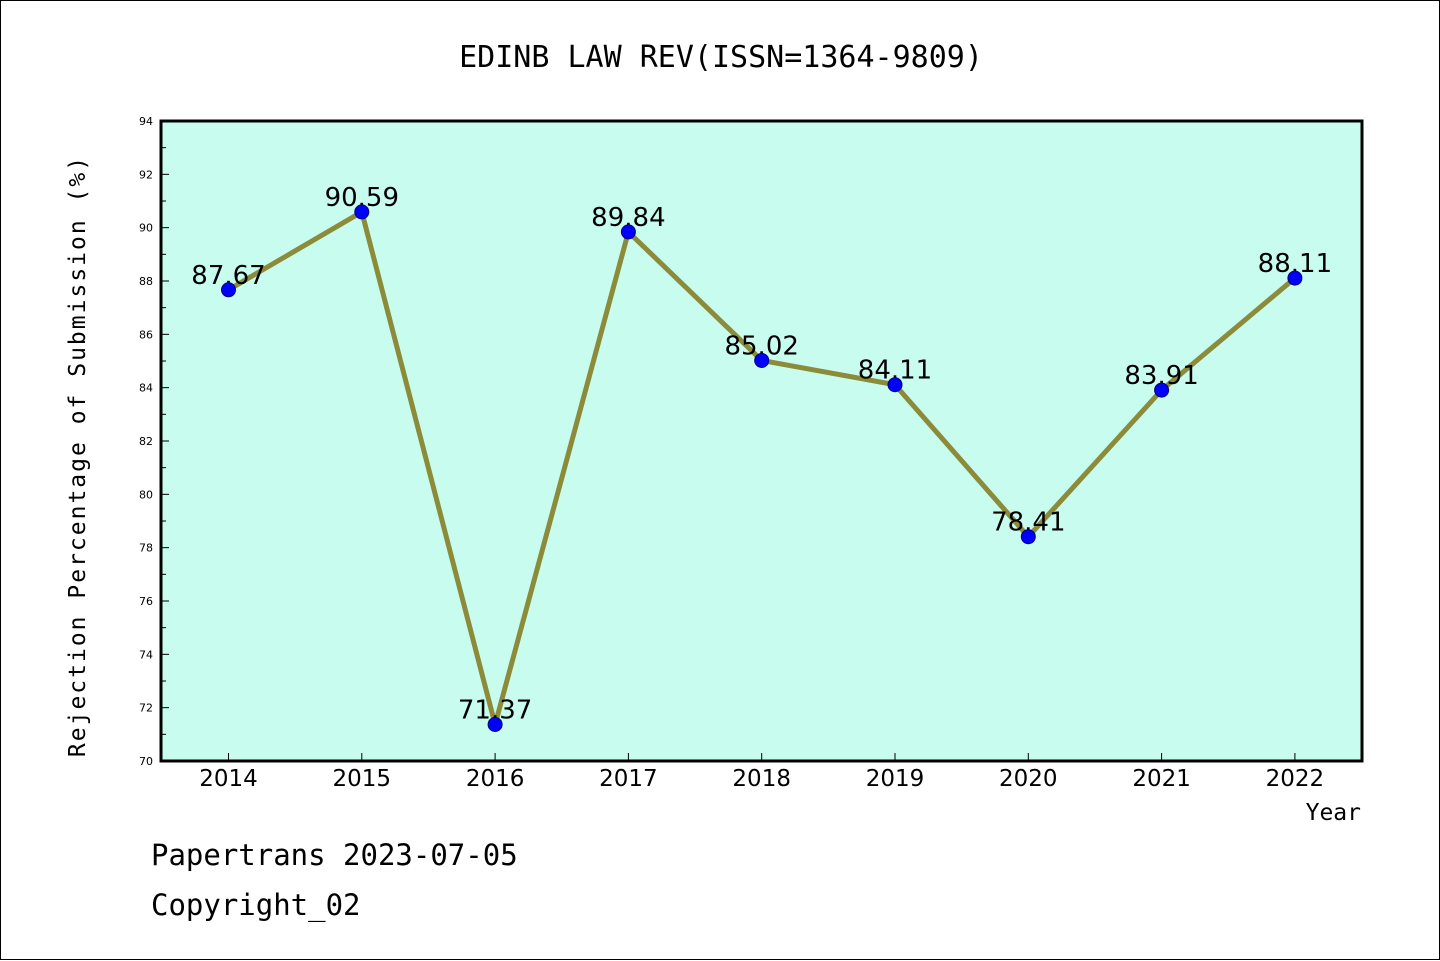  I want to click on x-tick-label: 2014, so click(228, 779).